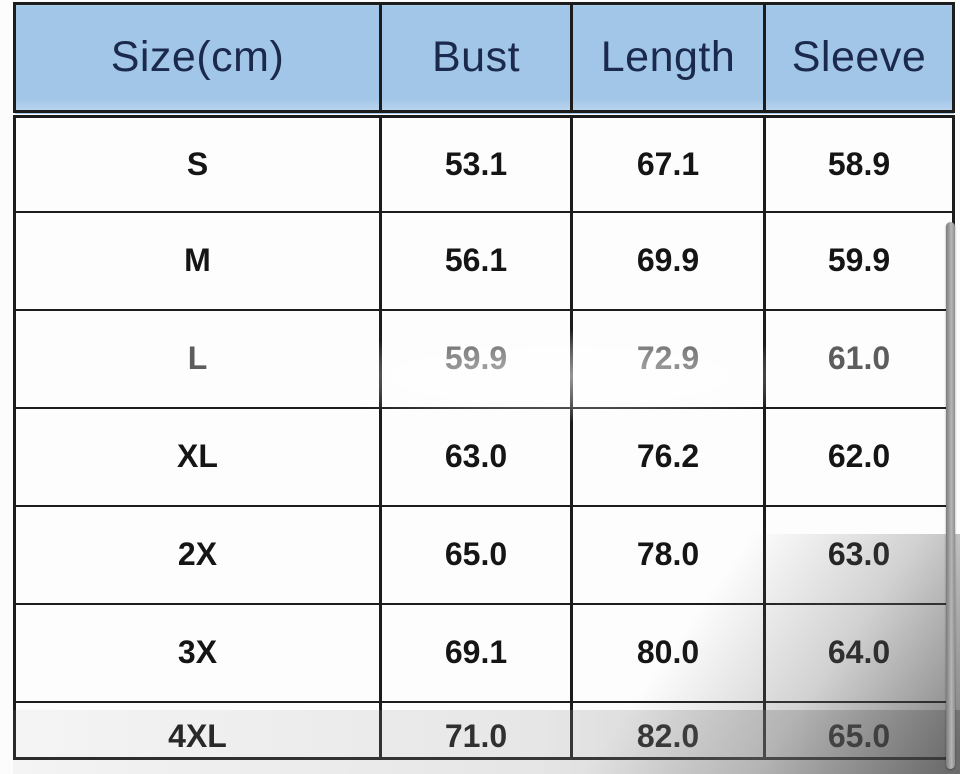  Describe the element at coordinates (197, 60) in the screenshot. I see `header-size-cm: Size(cm)` at that location.